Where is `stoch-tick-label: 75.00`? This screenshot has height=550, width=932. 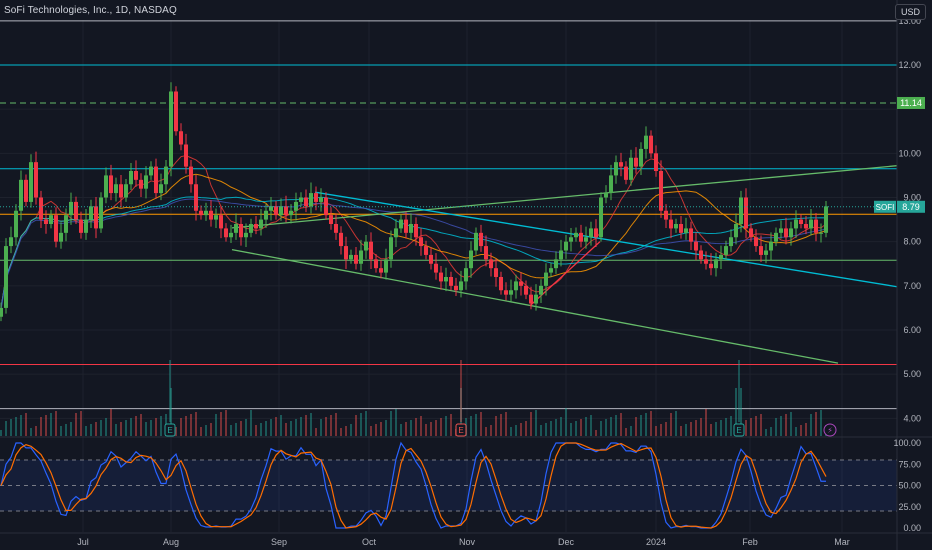 stoch-tick-label: 75.00 is located at coordinates (909, 464).